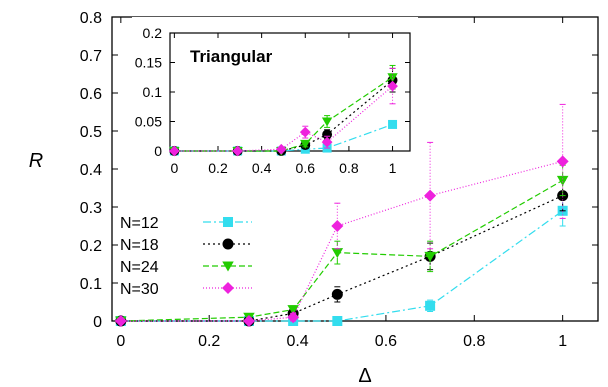 This screenshot has width=608, height=387. I want to click on main-y-tick-label: 0.6, so click(91, 94).